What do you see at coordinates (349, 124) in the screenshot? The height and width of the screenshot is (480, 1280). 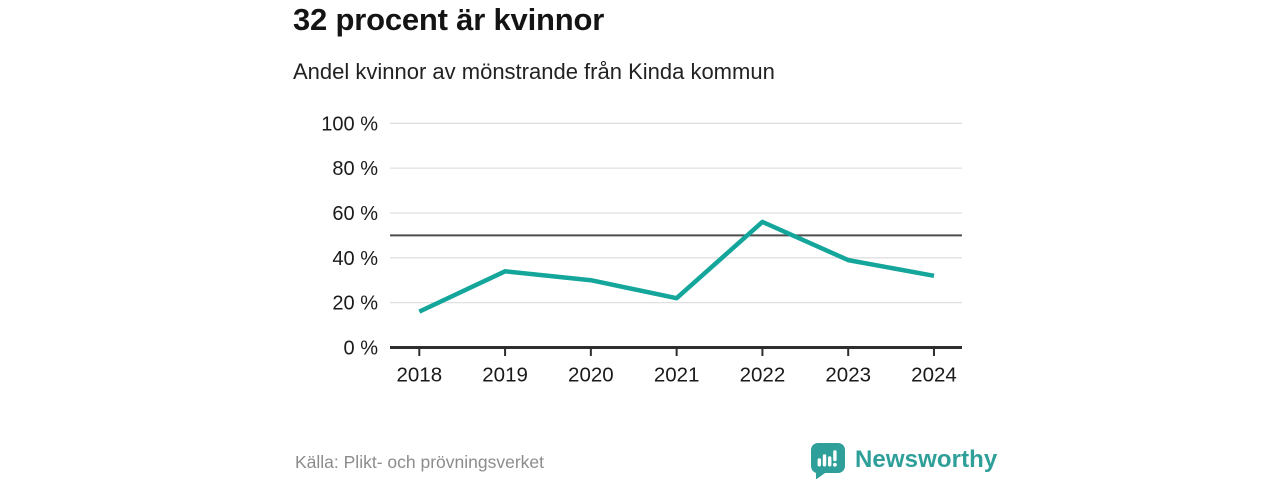 I see `y-axis-label: 100 %` at bounding box center [349, 124].